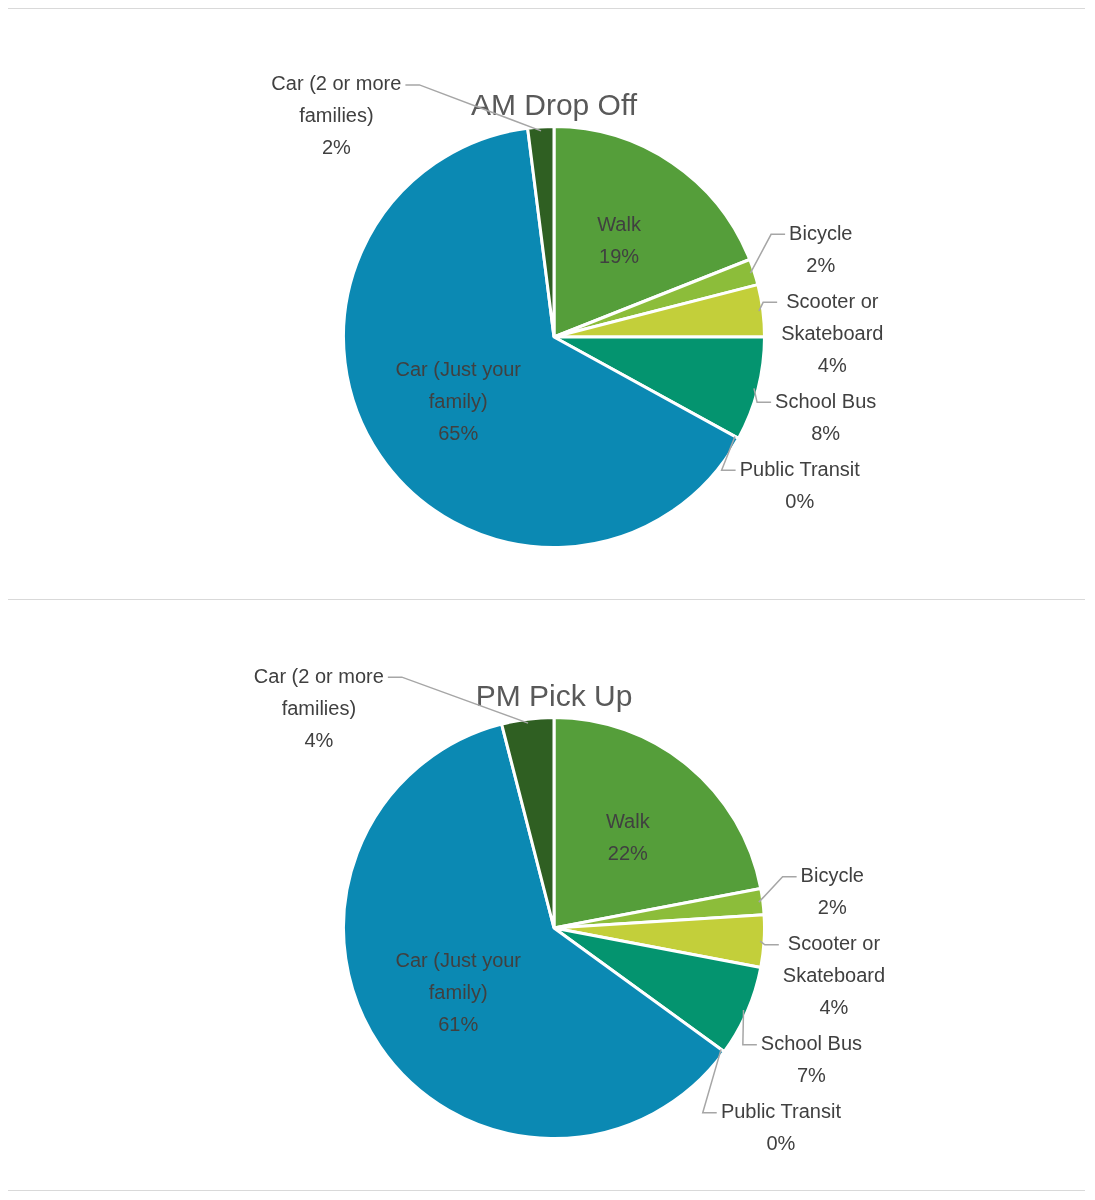  Describe the element at coordinates (628, 853) in the screenshot. I see `data-label: 22%` at that location.